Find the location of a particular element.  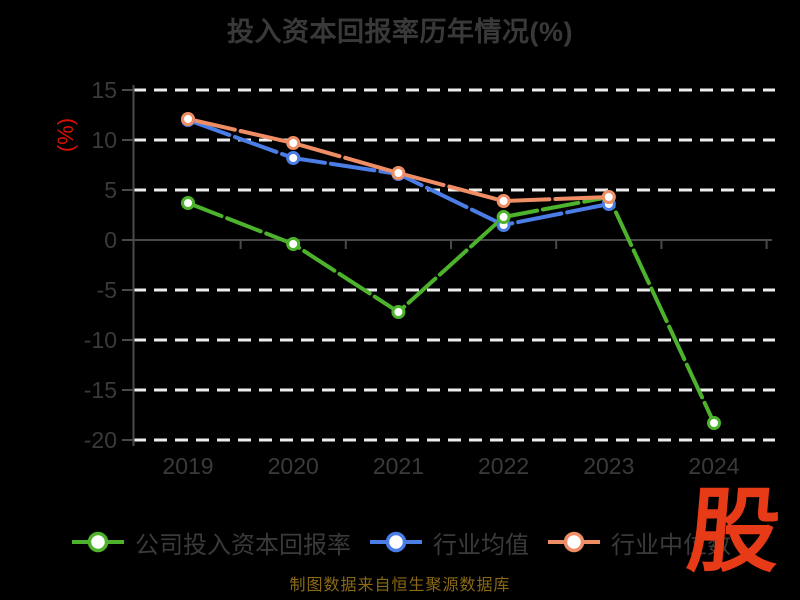

legend-item-2: 行业中位数 is located at coordinates (638, 542).